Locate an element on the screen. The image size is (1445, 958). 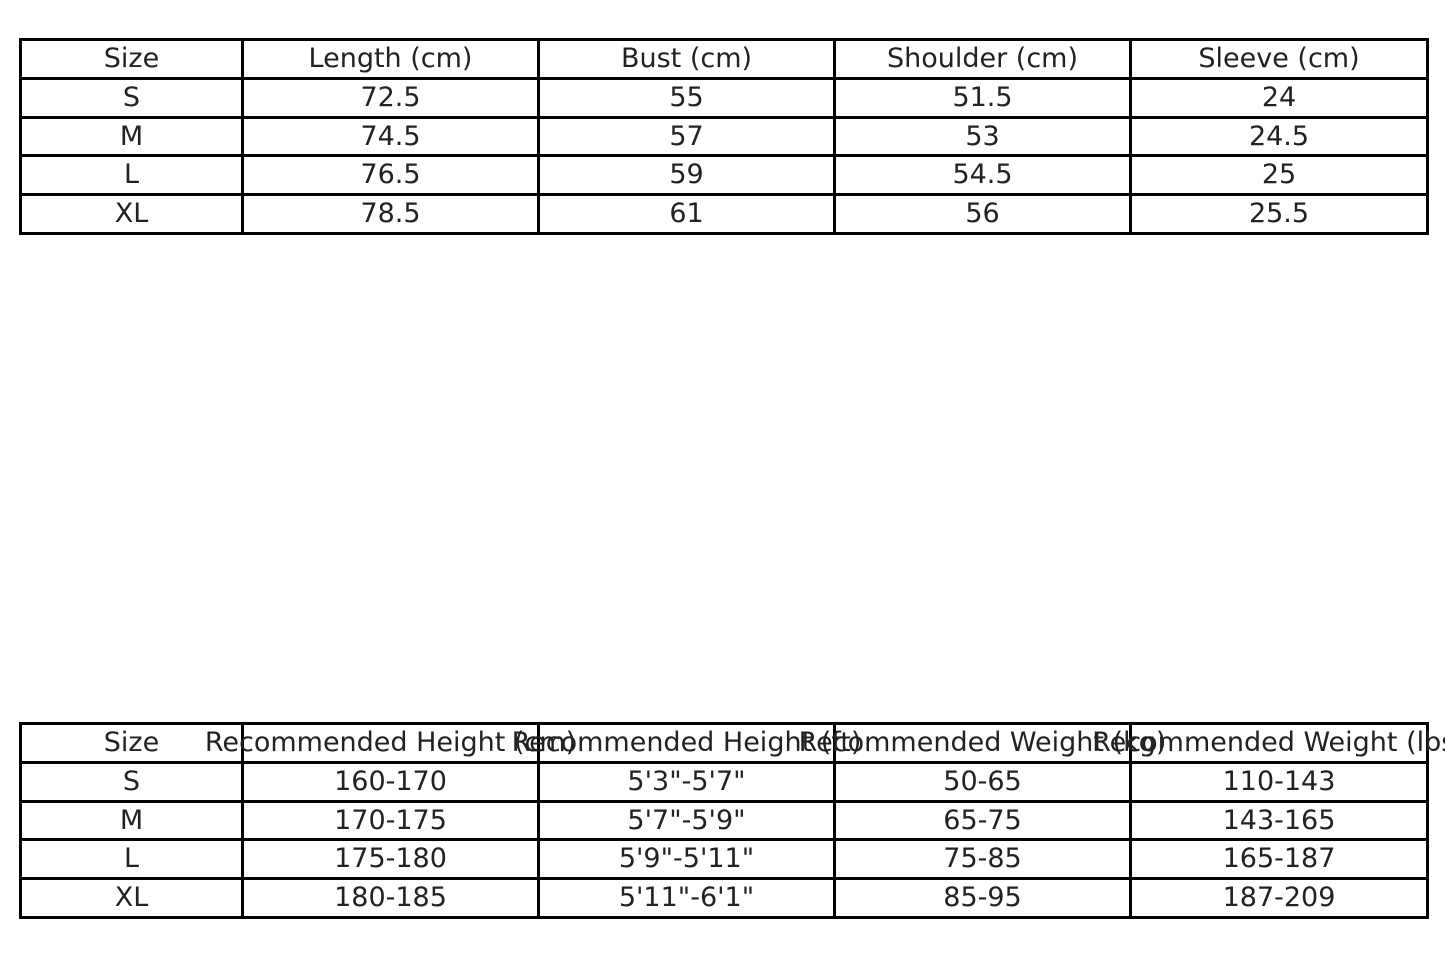
table-row: M 170-175 5'7"-5'9" 65-75 143-165 is located at coordinates (724, 820).